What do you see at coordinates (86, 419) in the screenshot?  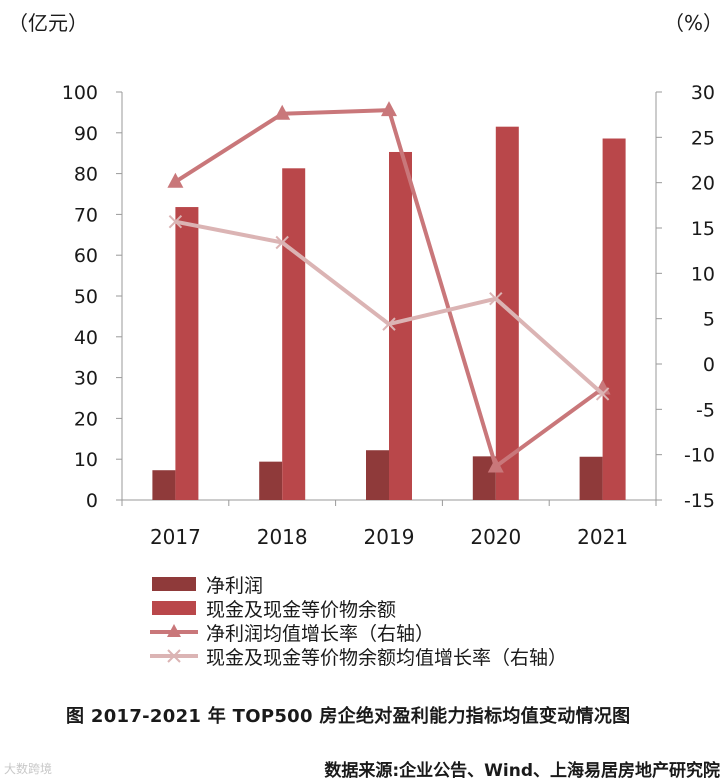 I see `left-tick-label: 20` at bounding box center [86, 419].